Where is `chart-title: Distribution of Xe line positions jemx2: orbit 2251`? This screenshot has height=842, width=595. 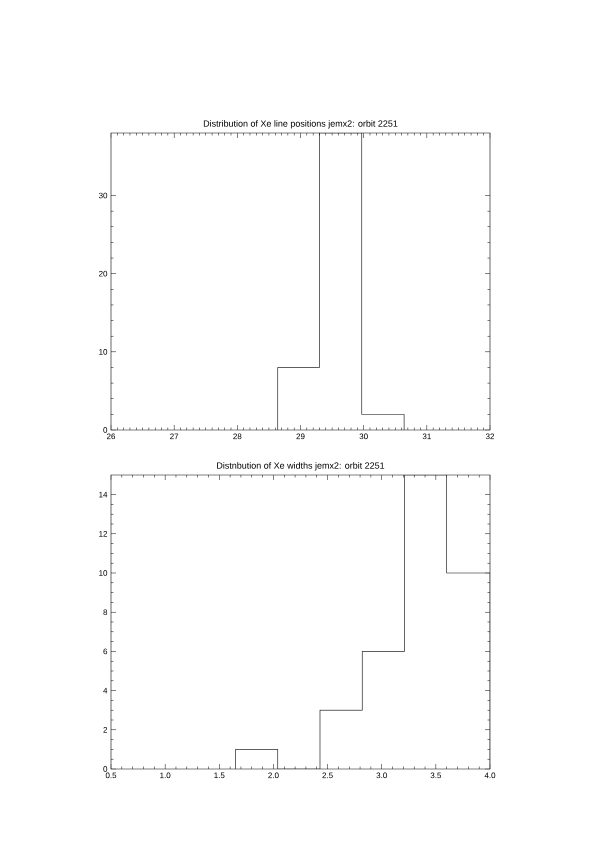 chart-title: Distribution of Xe line positions jemx2: orbit 2251 is located at coordinates (301, 124).